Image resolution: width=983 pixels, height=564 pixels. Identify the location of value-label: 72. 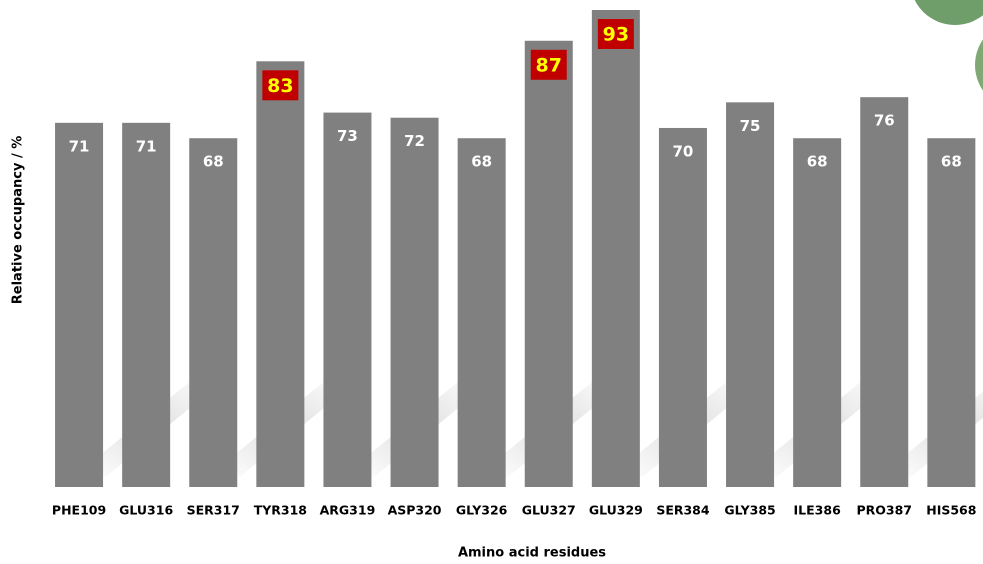
(414, 141).